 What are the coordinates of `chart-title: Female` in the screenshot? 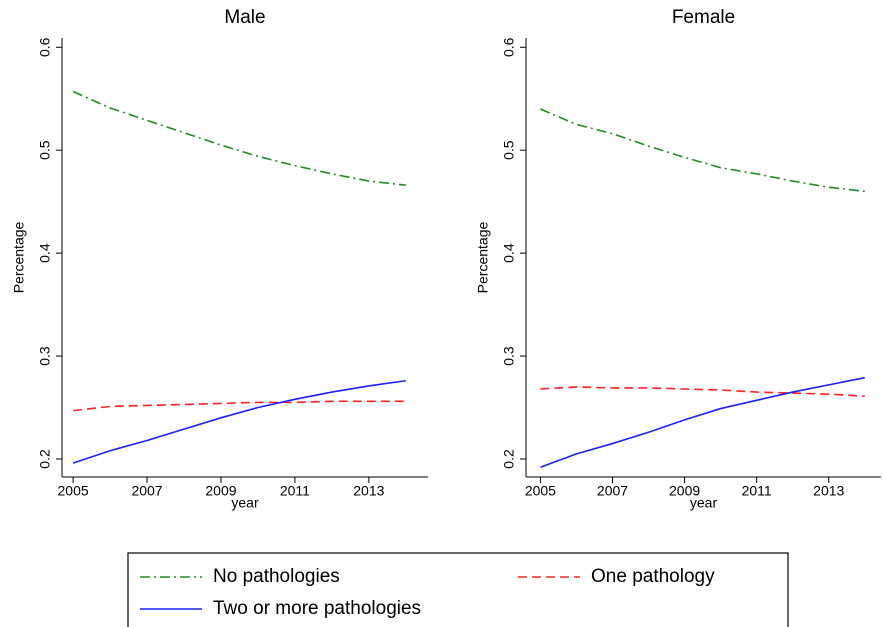 It's located at (703, 17).